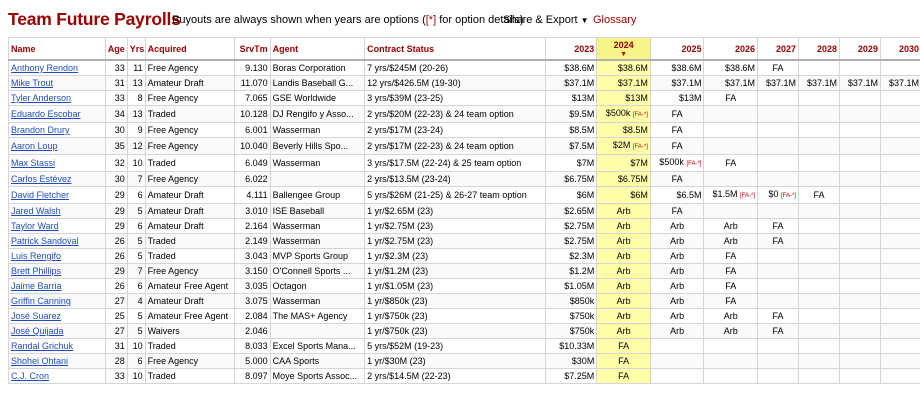 The image size is (920, 400). I want to click on salary-2027-cell: $37.1M, so click(778, 83).